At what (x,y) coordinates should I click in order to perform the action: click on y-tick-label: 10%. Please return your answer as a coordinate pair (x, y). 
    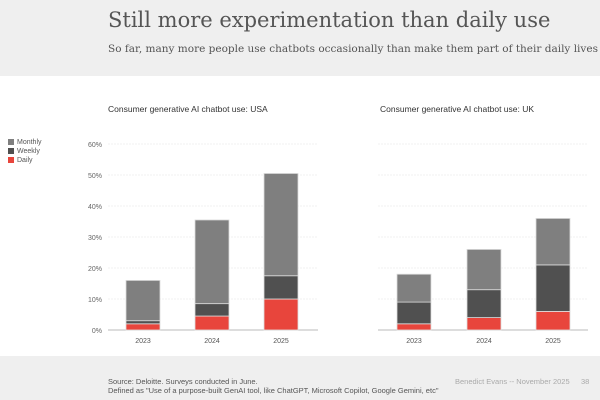
    Looking at the image, I should click on (95, 300).